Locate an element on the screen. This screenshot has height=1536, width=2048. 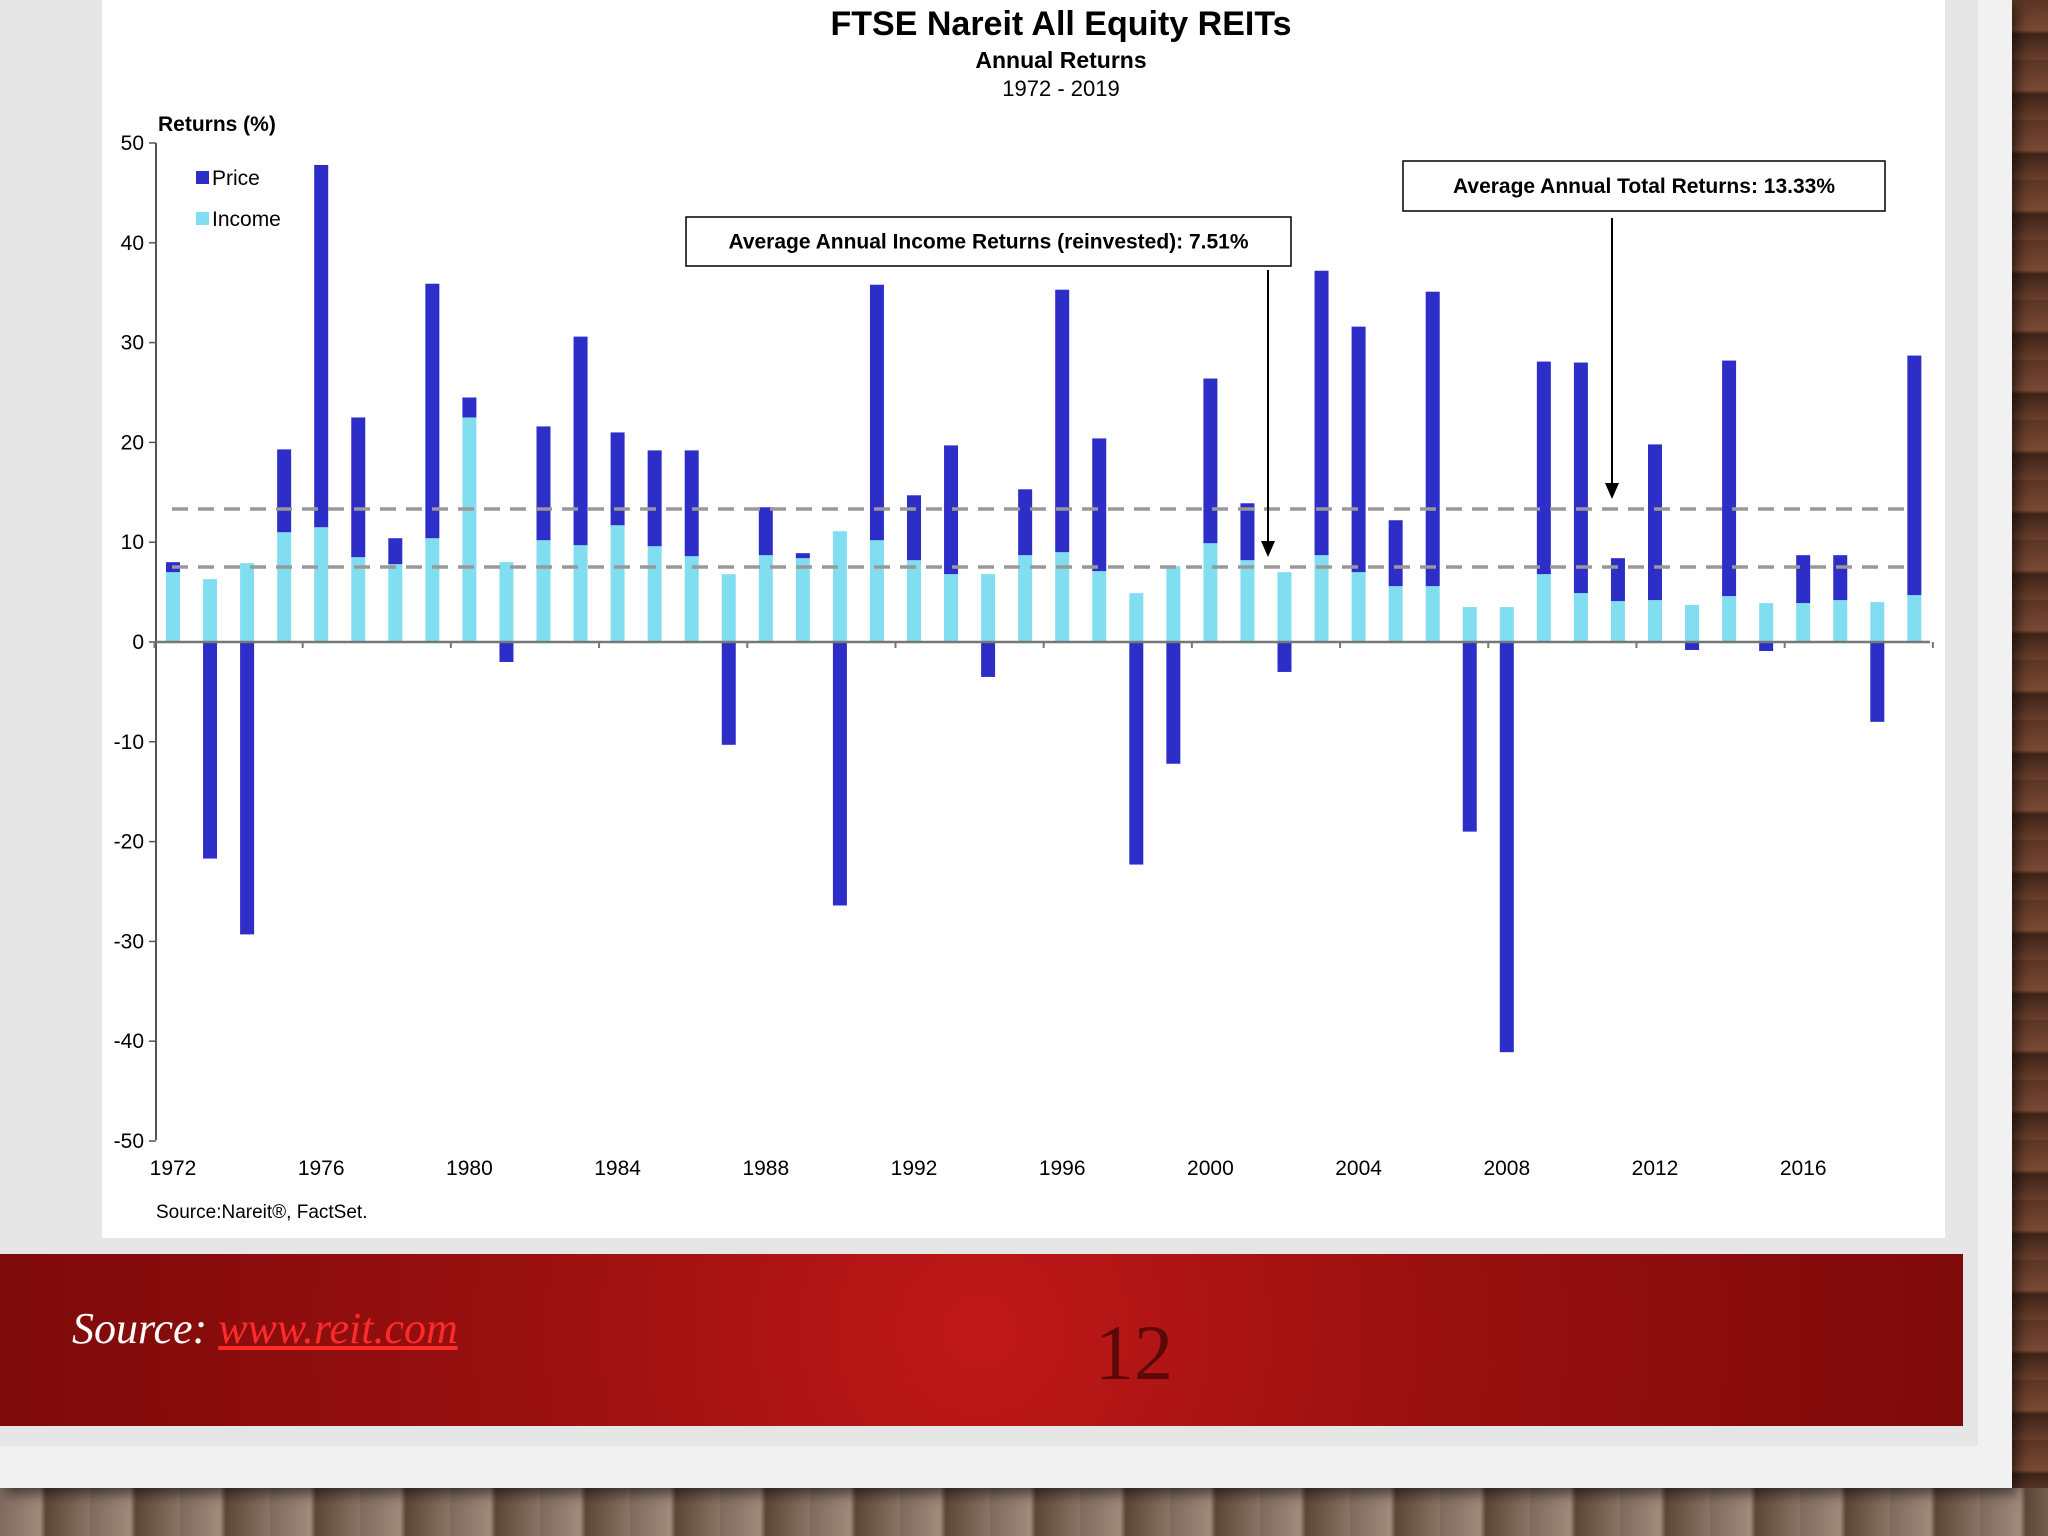
x-tick-label: 1996 is located at coordinates (1062, 1168).